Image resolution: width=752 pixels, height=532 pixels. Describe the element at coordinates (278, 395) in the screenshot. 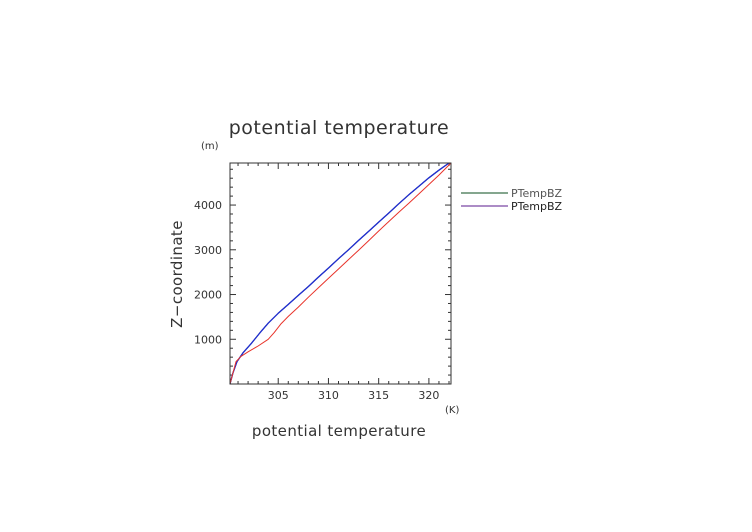

I see `x-tick-label: 305` at that location.